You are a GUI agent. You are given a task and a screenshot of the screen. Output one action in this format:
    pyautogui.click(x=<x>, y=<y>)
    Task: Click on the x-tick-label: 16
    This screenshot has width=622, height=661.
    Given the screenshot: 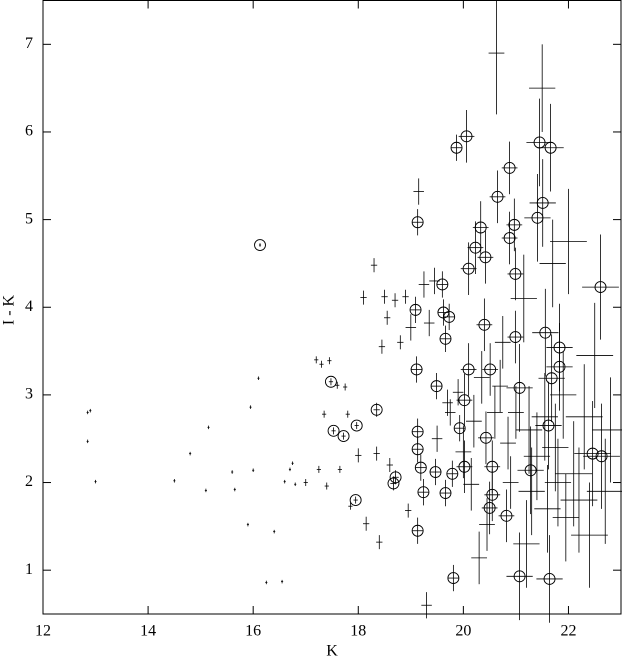 What is the action you would take?
    pyautogui.click(x=253, y=631)
    